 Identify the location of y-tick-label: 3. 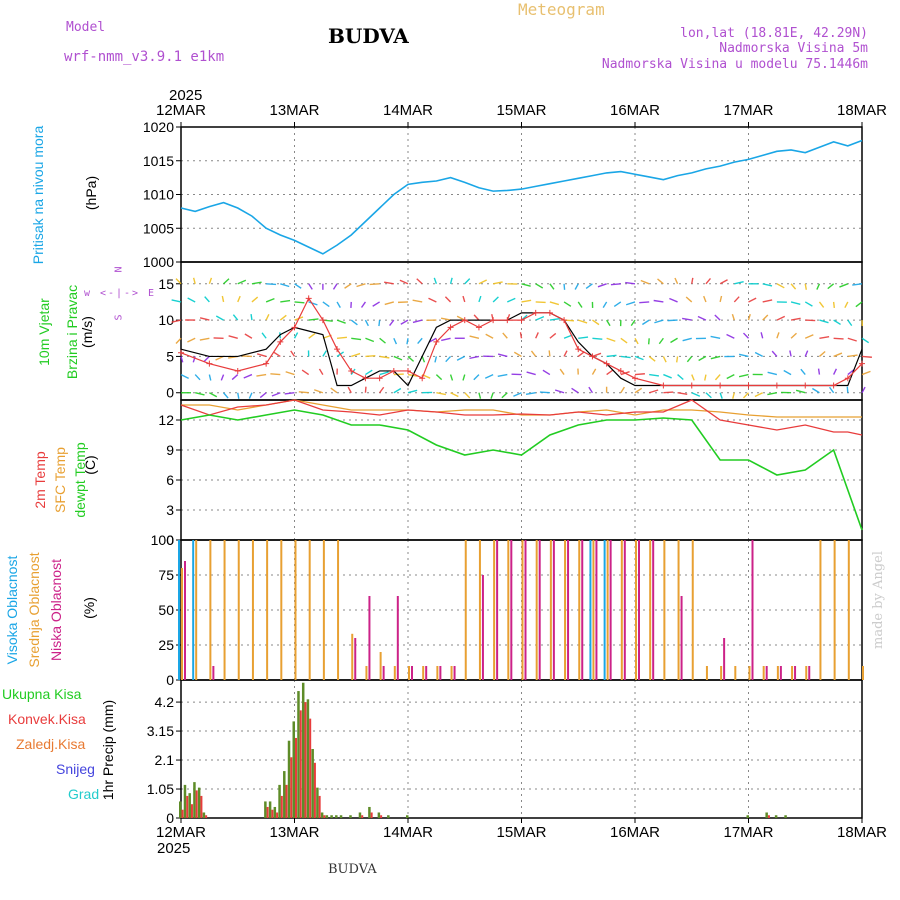
(170, 510).